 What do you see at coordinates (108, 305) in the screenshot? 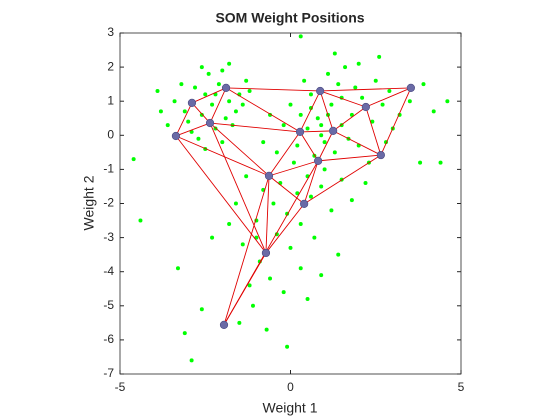
I see `y-tick-label: -5` at bounding box center [108, 305].